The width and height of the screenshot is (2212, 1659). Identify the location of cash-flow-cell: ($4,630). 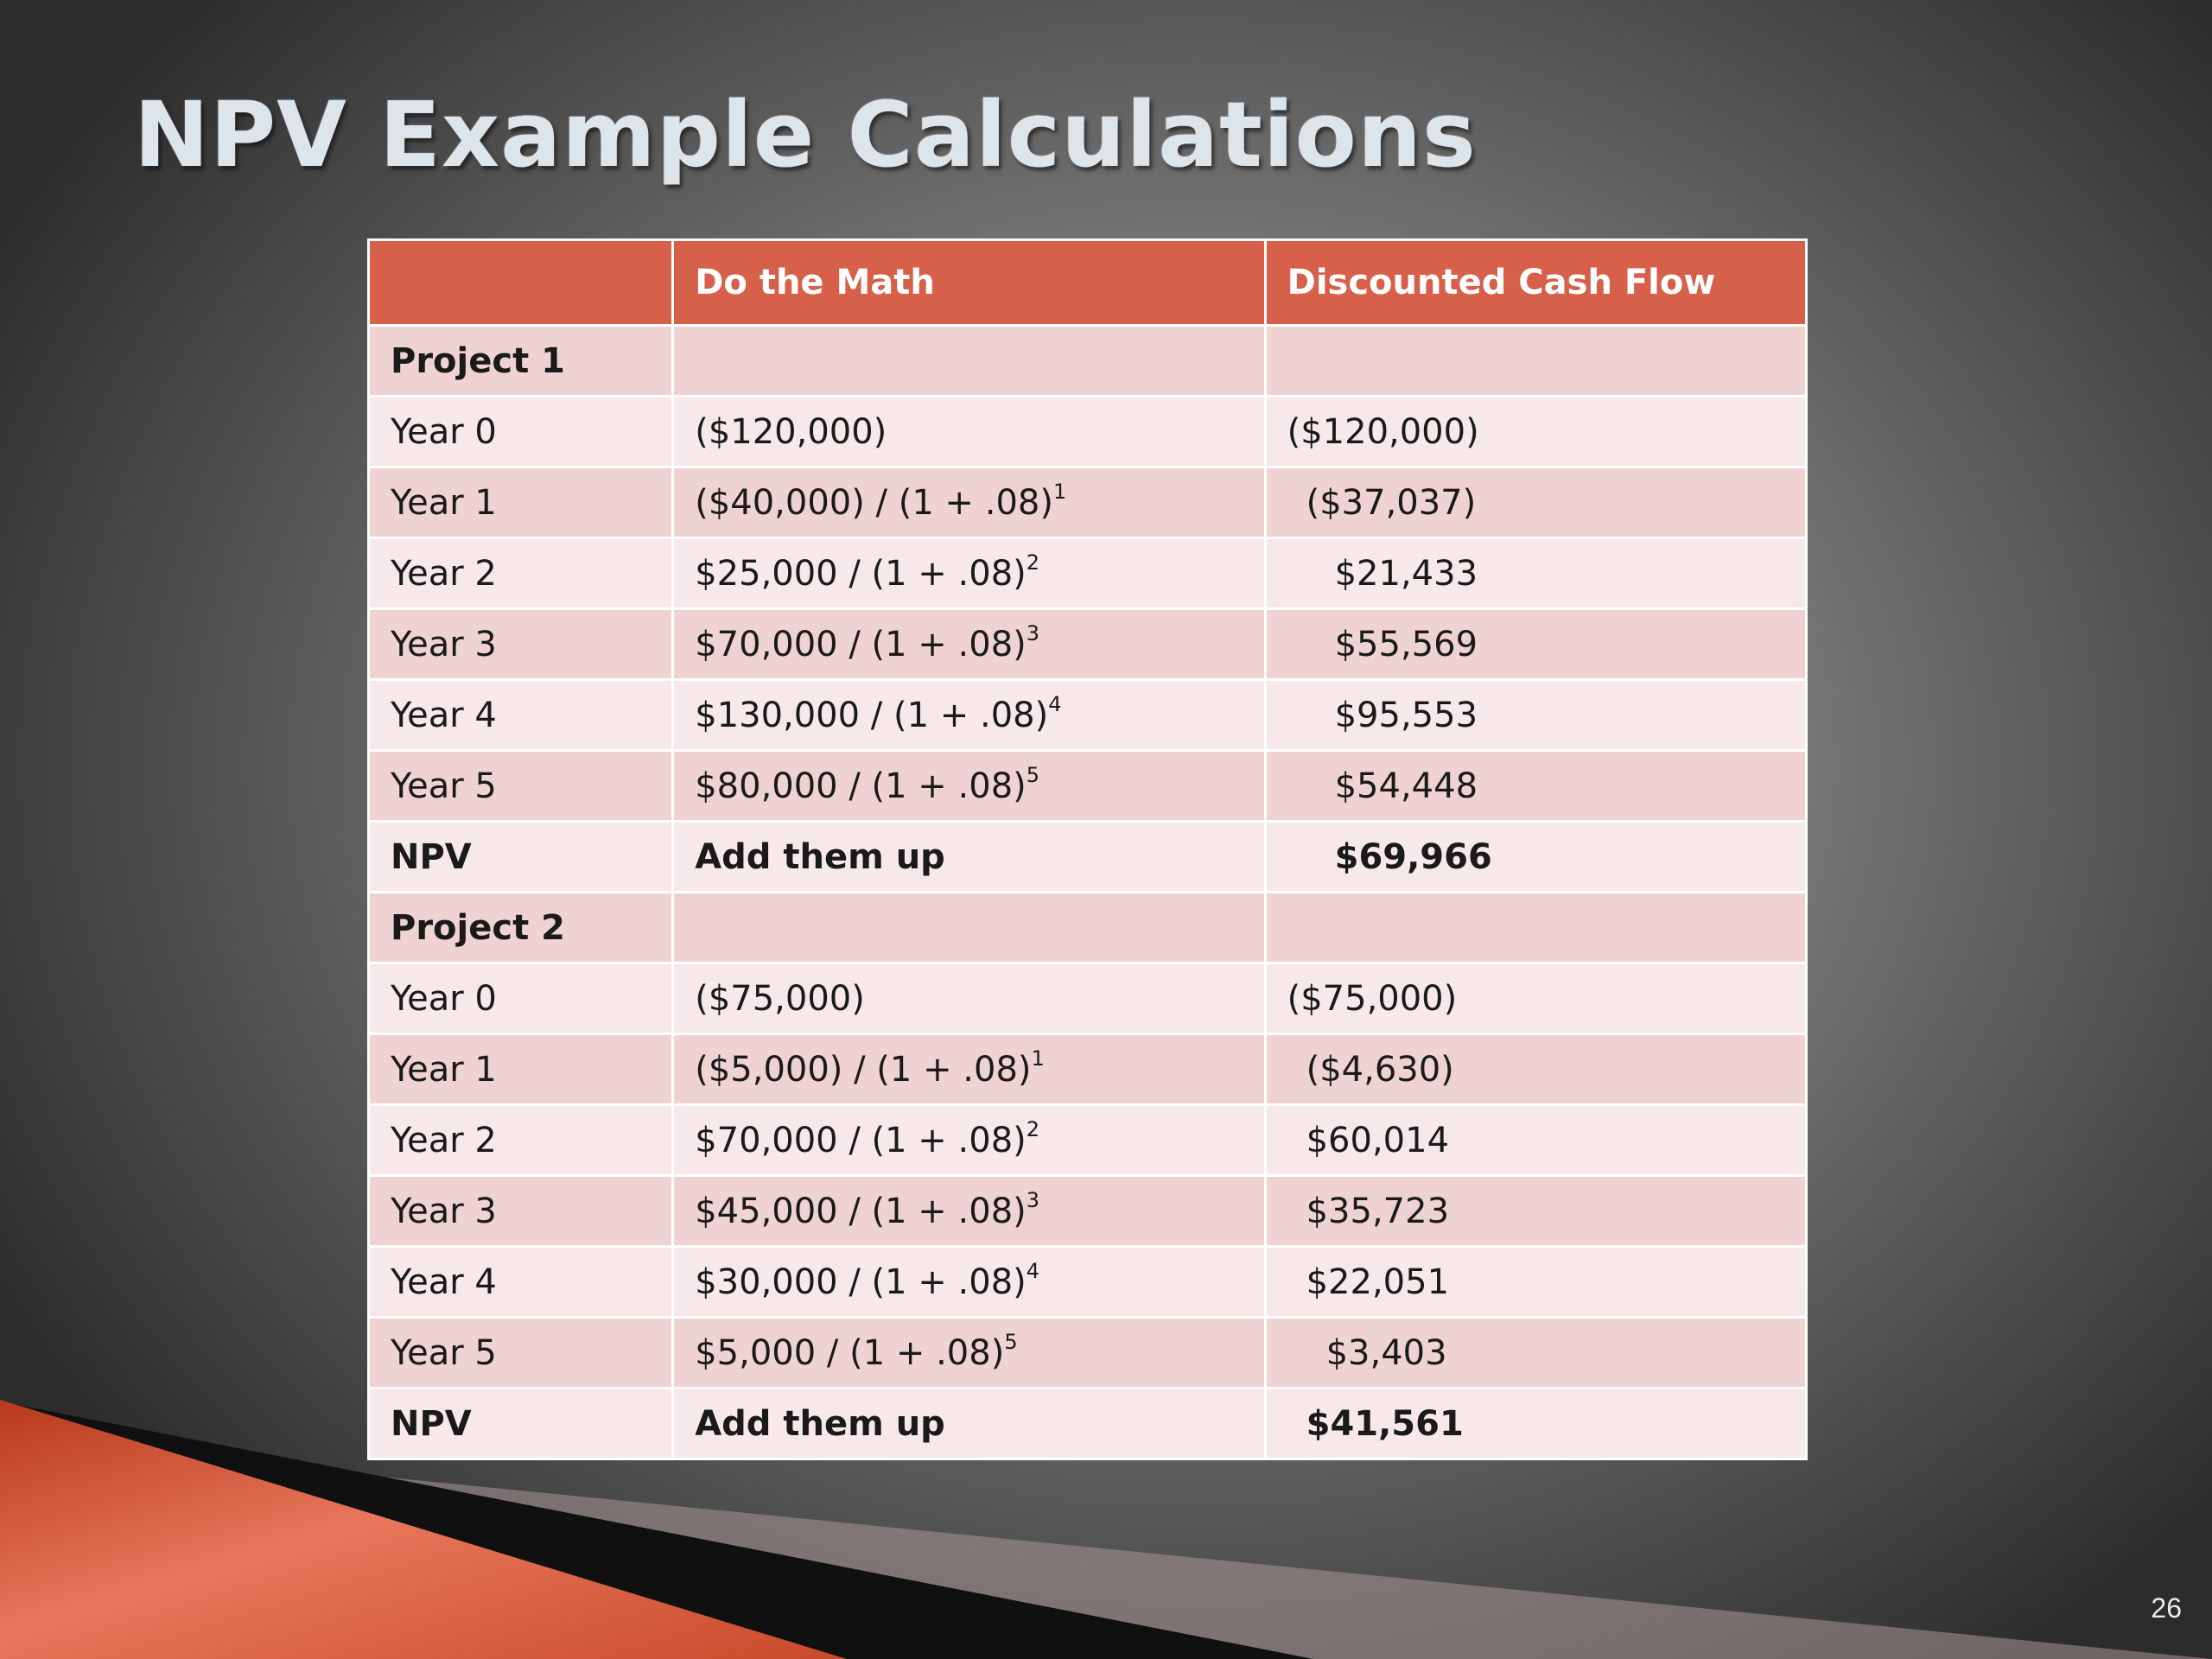
(1535, 1069).